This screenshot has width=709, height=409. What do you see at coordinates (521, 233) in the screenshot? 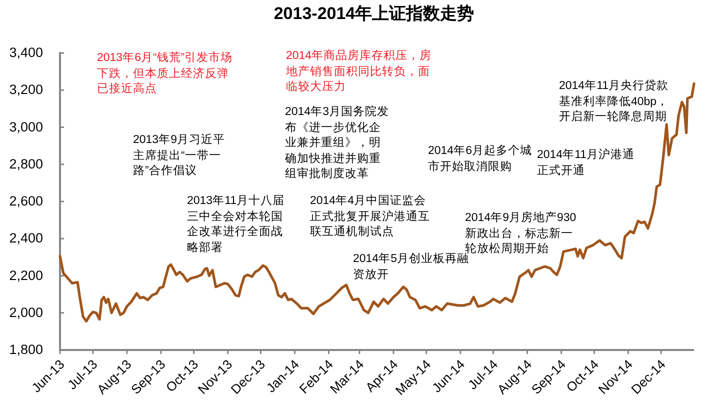
I see `annotation: 2014年9月房地产930新政出台，标志新一轮放松周期开始` at bounding box center [521, 233].